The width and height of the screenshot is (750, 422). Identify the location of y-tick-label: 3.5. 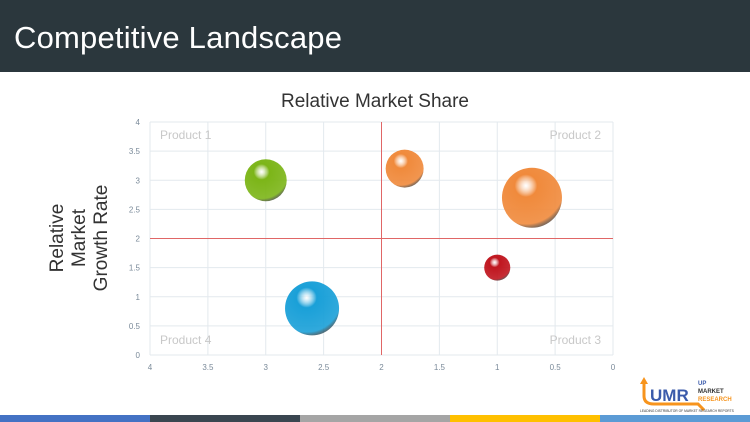
(135, 151).